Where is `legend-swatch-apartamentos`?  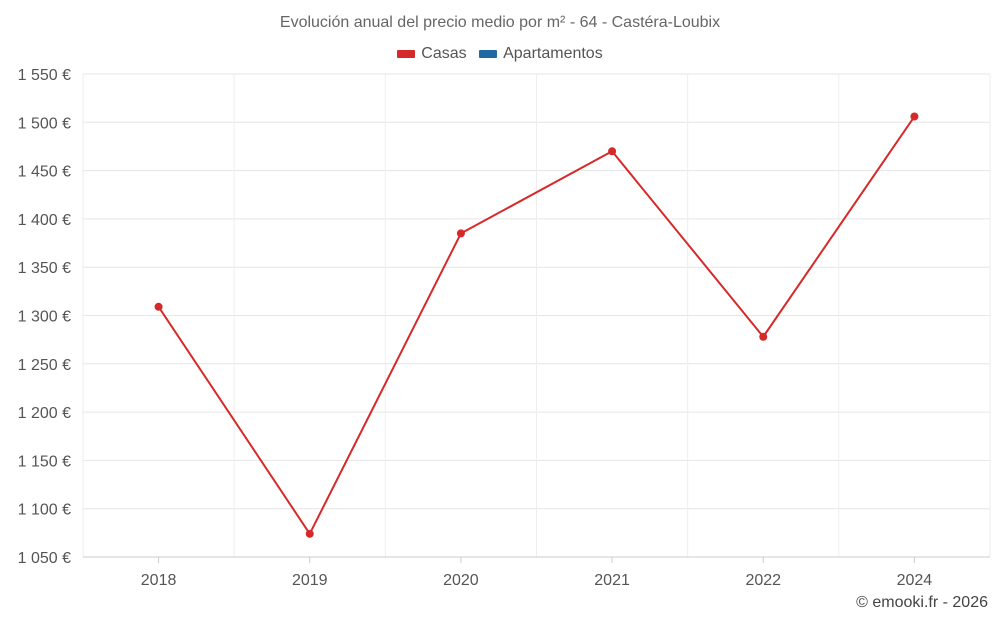
legend-swatch-apartamentos is located at coordinates (488, 54).